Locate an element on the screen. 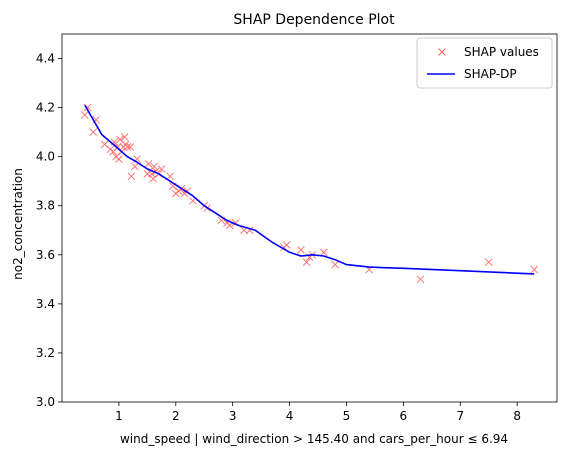 The height and width of the screenshot is (455, 567). y-tick-label: 4.0 is located at coordinates (45, 157).